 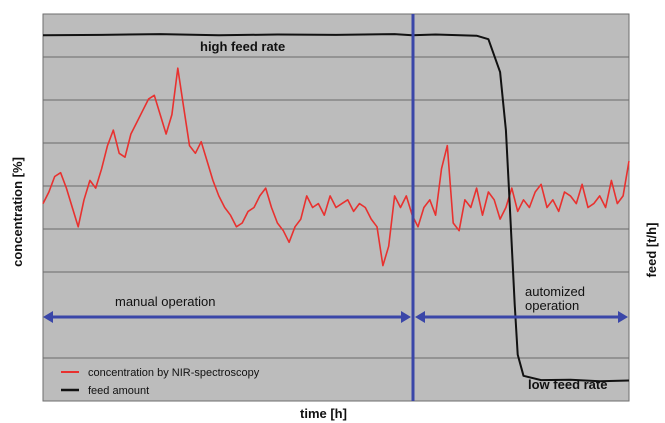 I want to click on legend-label-concentration: concentration by NIR-spectroscopy, so click(x=174, y=373).